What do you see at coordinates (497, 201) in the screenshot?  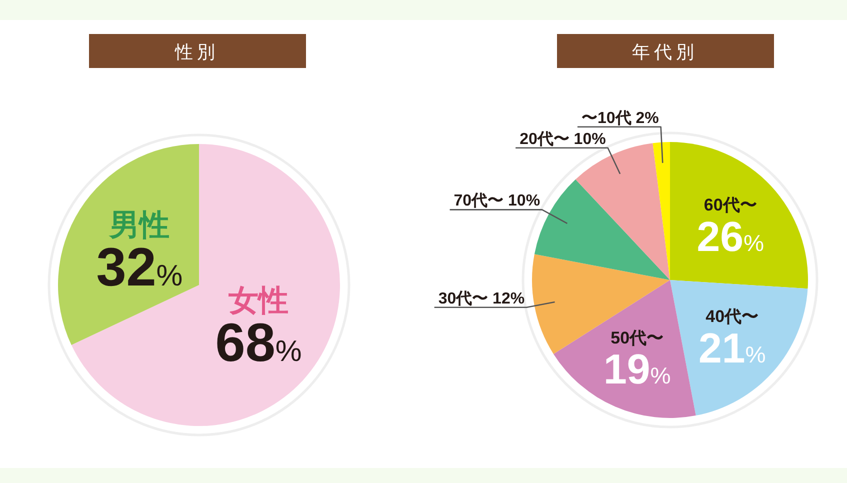 I see `slice-label: 70代〜 10%` at bounding box center [497, 201].